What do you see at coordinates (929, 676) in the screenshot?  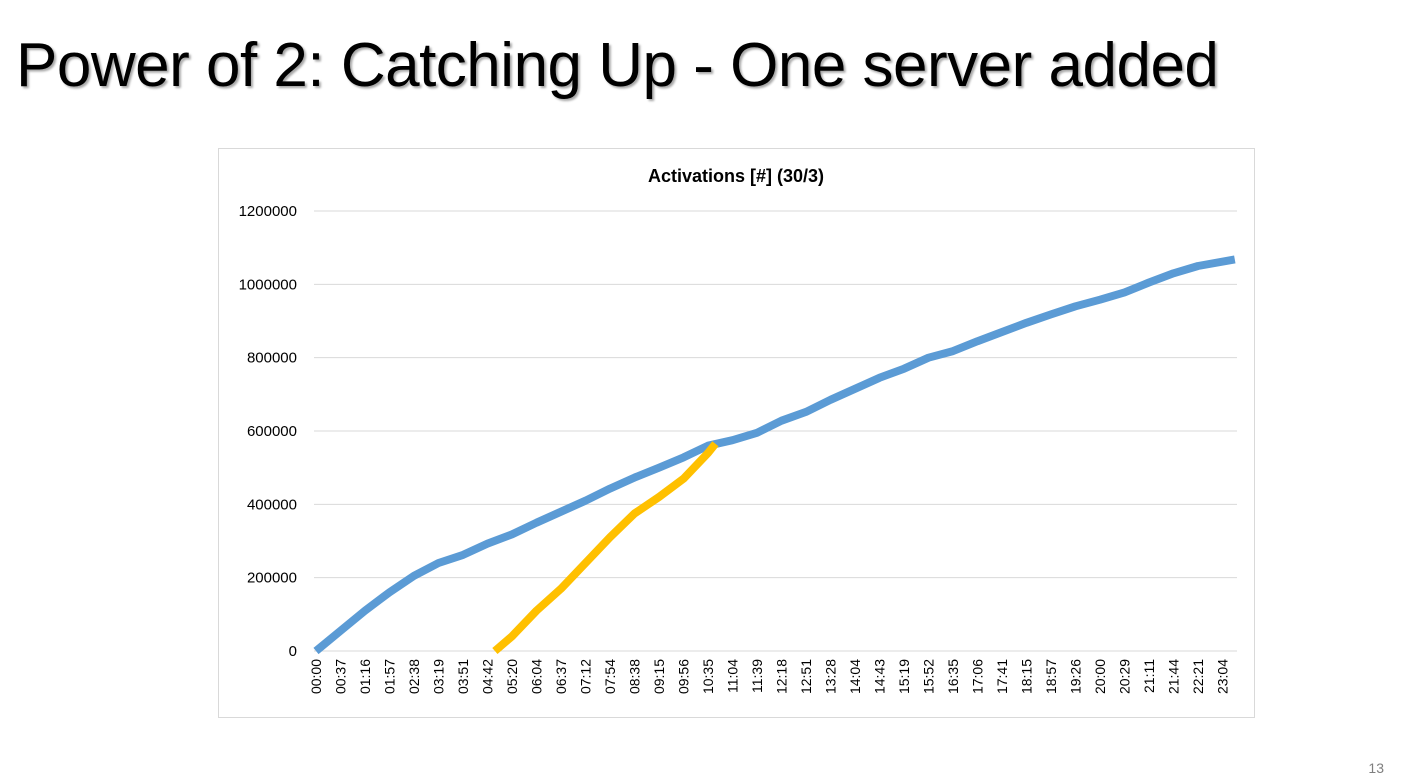 I see `x-tick-label: 15:52` at bounding box center [929, 676].